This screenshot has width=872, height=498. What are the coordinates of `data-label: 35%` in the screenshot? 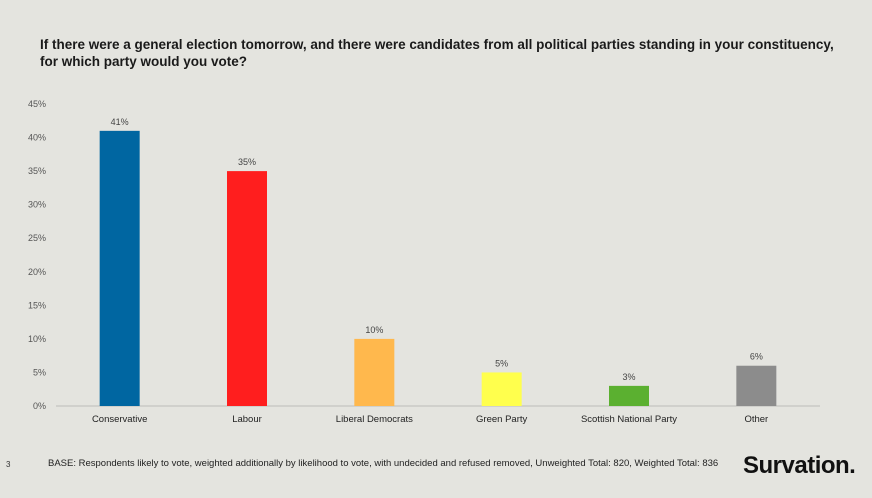 It's located at (247, 162).